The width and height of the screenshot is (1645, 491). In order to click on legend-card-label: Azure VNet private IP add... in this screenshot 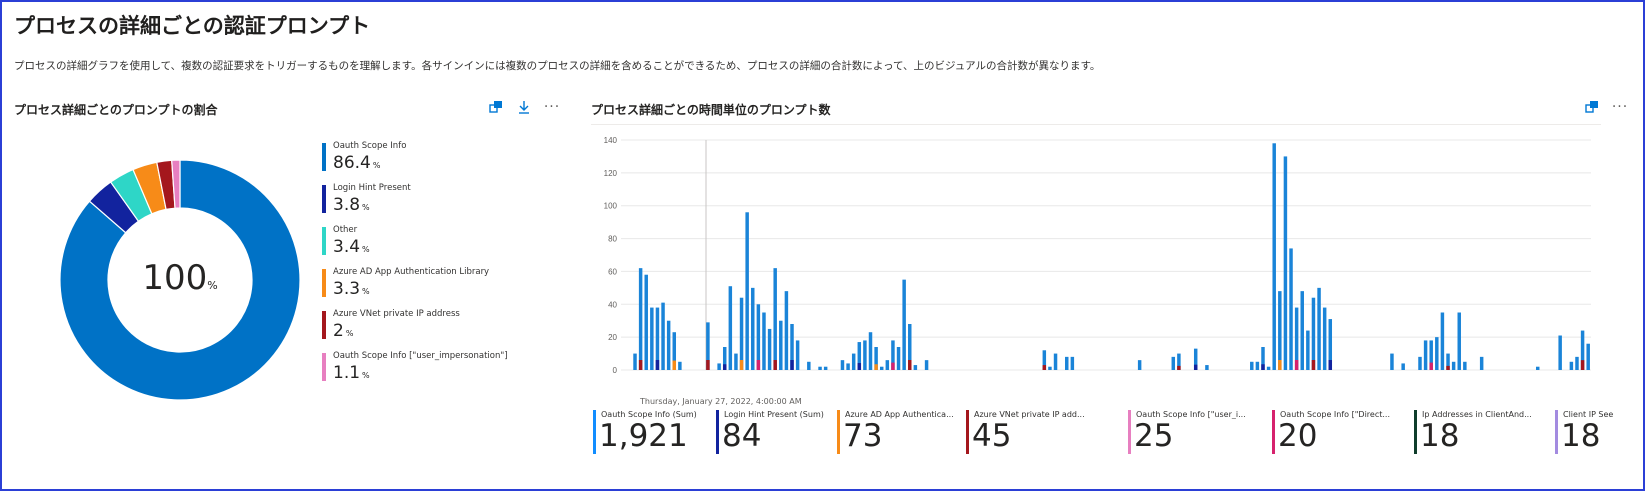, I will do `click(1029, 414)`.